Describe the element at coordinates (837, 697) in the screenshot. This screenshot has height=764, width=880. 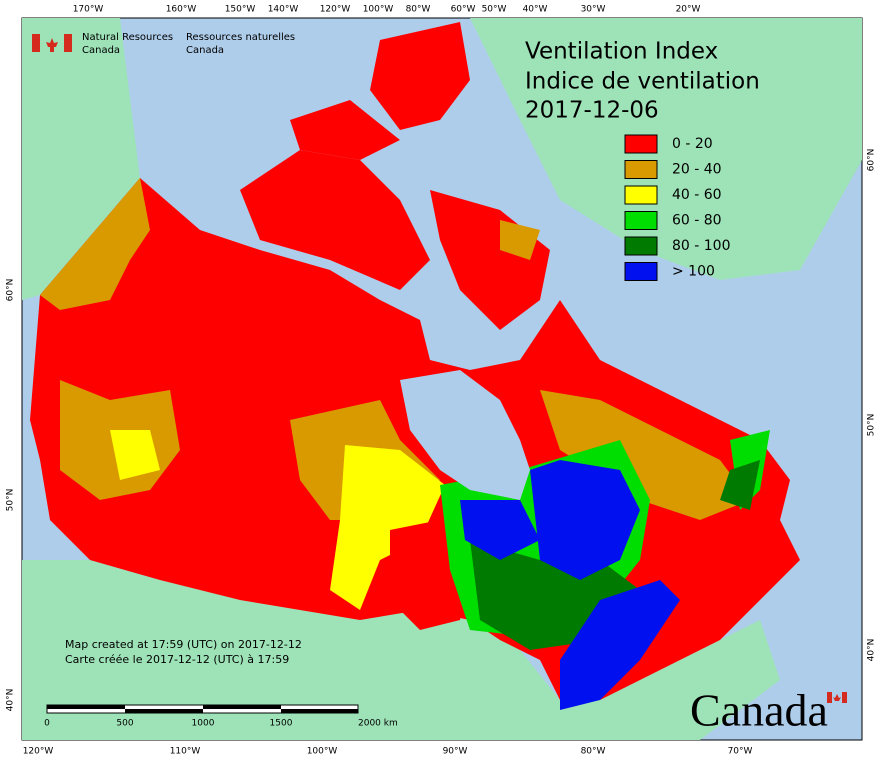
I see `wordmark-flag` at that location.